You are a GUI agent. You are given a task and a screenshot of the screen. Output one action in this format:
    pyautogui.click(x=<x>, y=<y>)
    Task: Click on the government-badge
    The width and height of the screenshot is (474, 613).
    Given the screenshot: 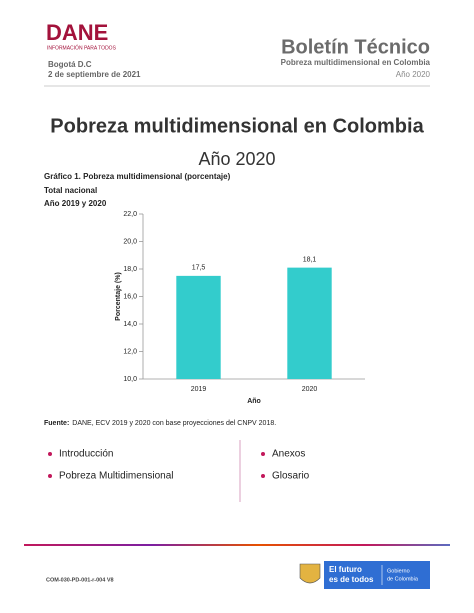 What is the action you would take?
    pyautogui.click(x=377, y=575)
    